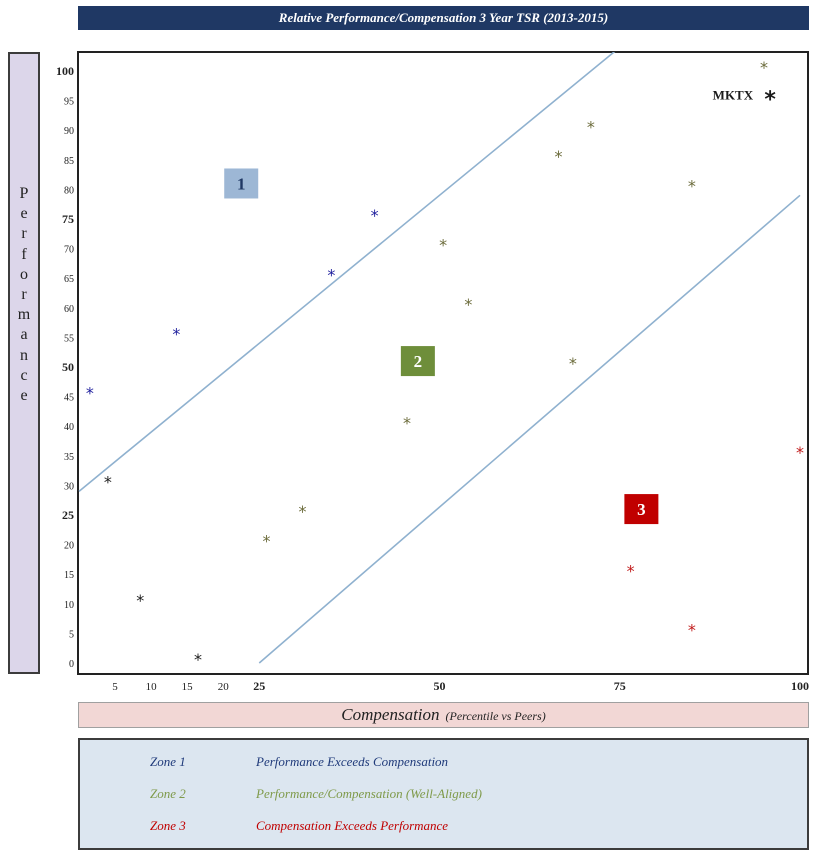 This screenshot has width=815, height=850. Describe the element at coordinates (68, 367) in the screenshot. I see `y-tick-label: 50` at that location.